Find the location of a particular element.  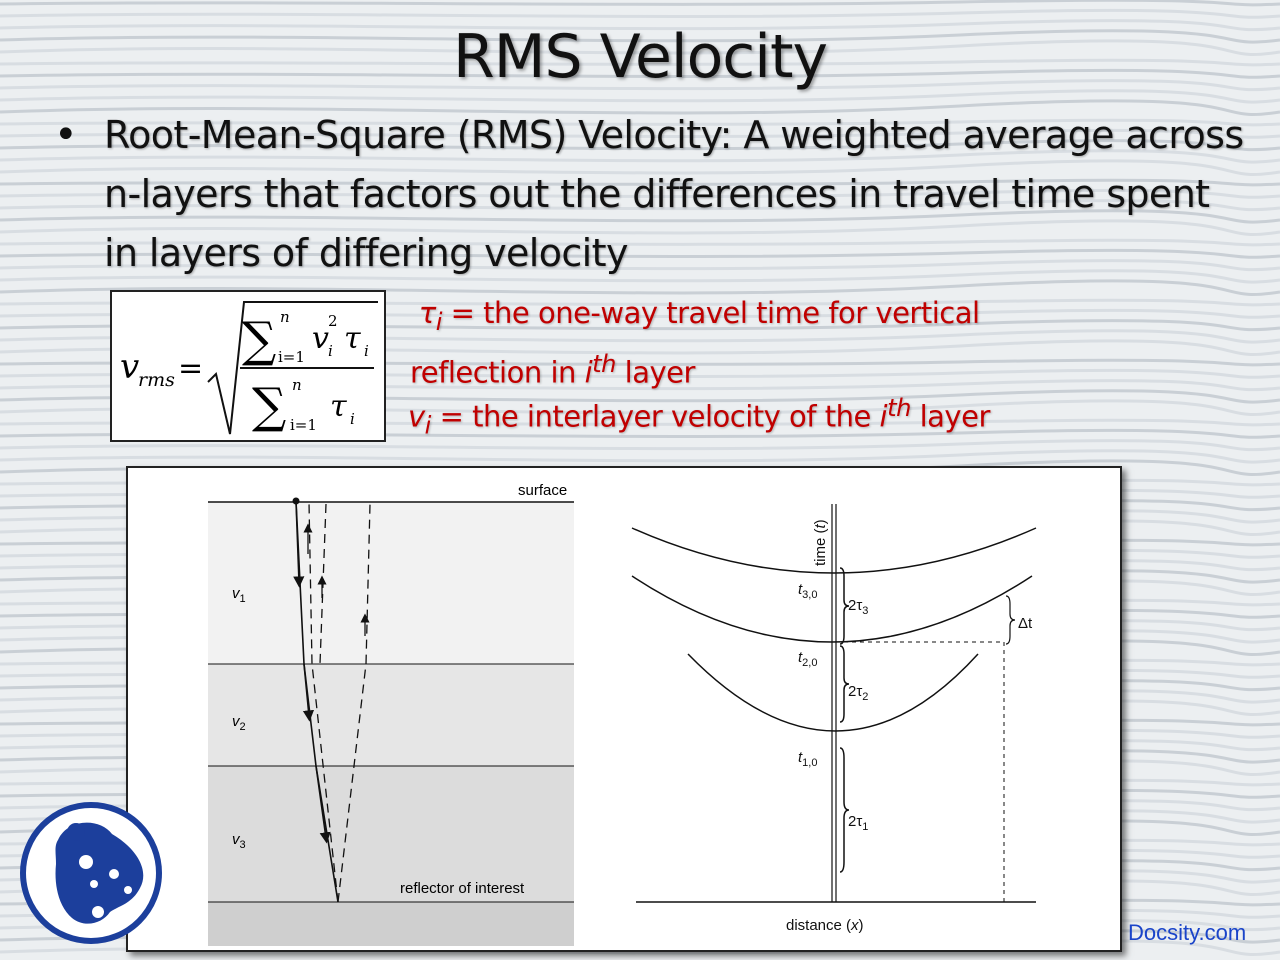

sum-bottom: ∑ is located at coordinates (269, 406).